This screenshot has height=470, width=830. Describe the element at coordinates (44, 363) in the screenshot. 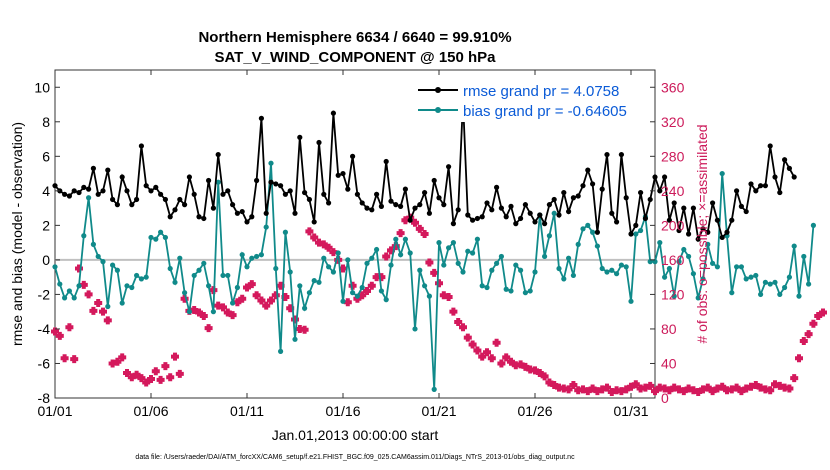

I see `y-tick-label: -6` at that location.